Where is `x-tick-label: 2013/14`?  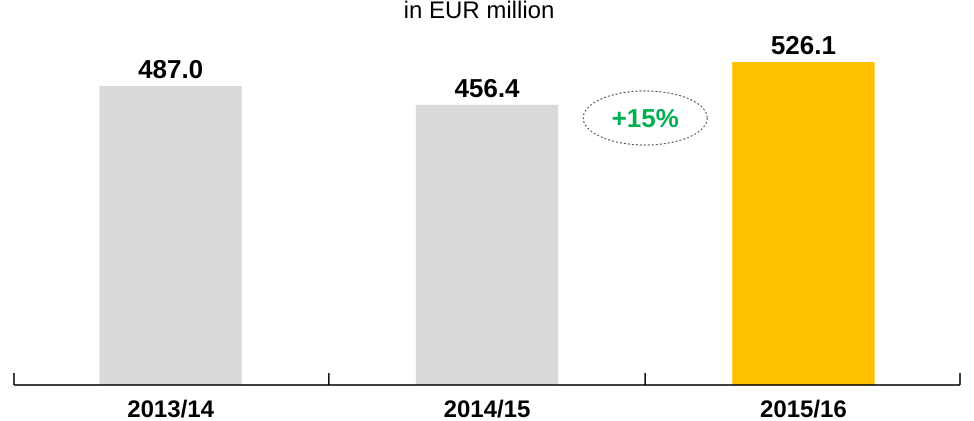
x-tick-label: 2013/14 is located at coordinates (171, 408).